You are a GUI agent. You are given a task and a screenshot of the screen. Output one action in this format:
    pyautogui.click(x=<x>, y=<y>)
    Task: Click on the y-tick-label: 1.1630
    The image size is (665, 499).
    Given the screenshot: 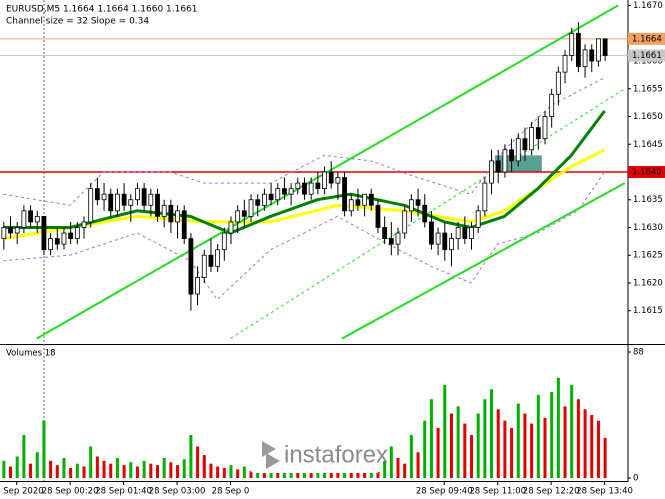 What is the action you would take?
    pyautogui.click(x=648, y=228)
    